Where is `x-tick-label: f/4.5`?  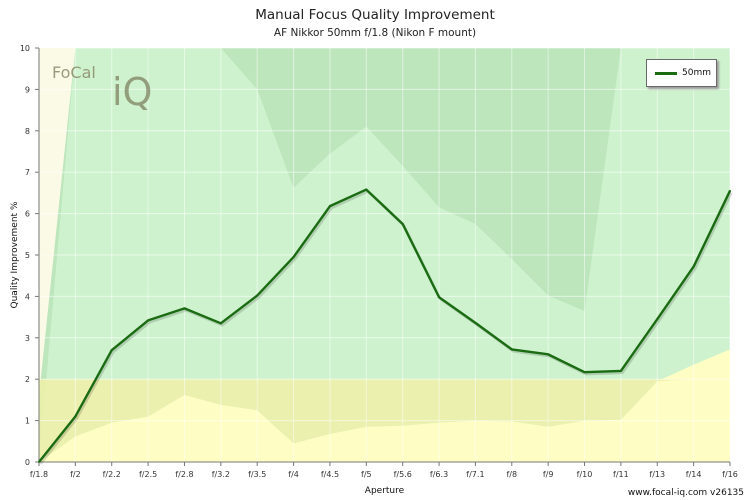 x-tick-label: f/4.5 is located at coordinates (330, 474).